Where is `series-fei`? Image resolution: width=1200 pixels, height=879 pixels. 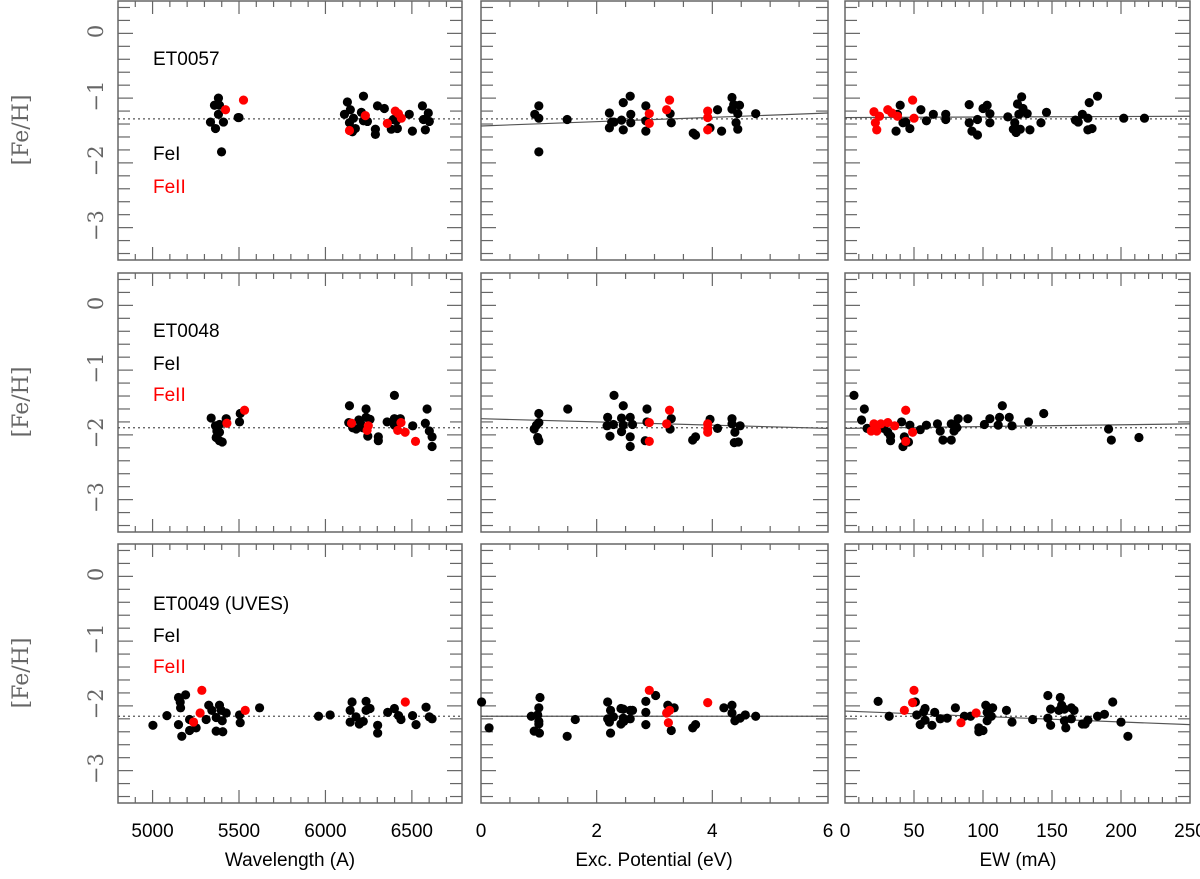 series-fei is located at coordinates (996, 421).